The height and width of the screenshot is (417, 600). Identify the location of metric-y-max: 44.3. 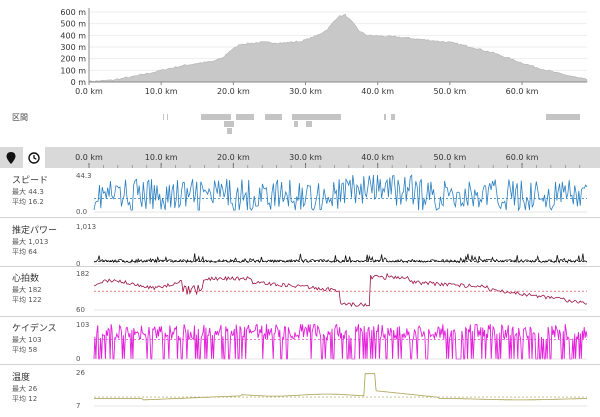
(84, 176).